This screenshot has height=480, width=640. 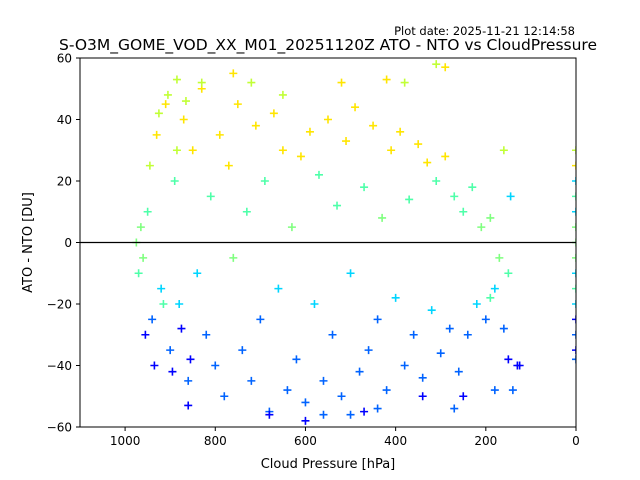 I want to click on x-tick-label: 600, so click(x=305, y=441).